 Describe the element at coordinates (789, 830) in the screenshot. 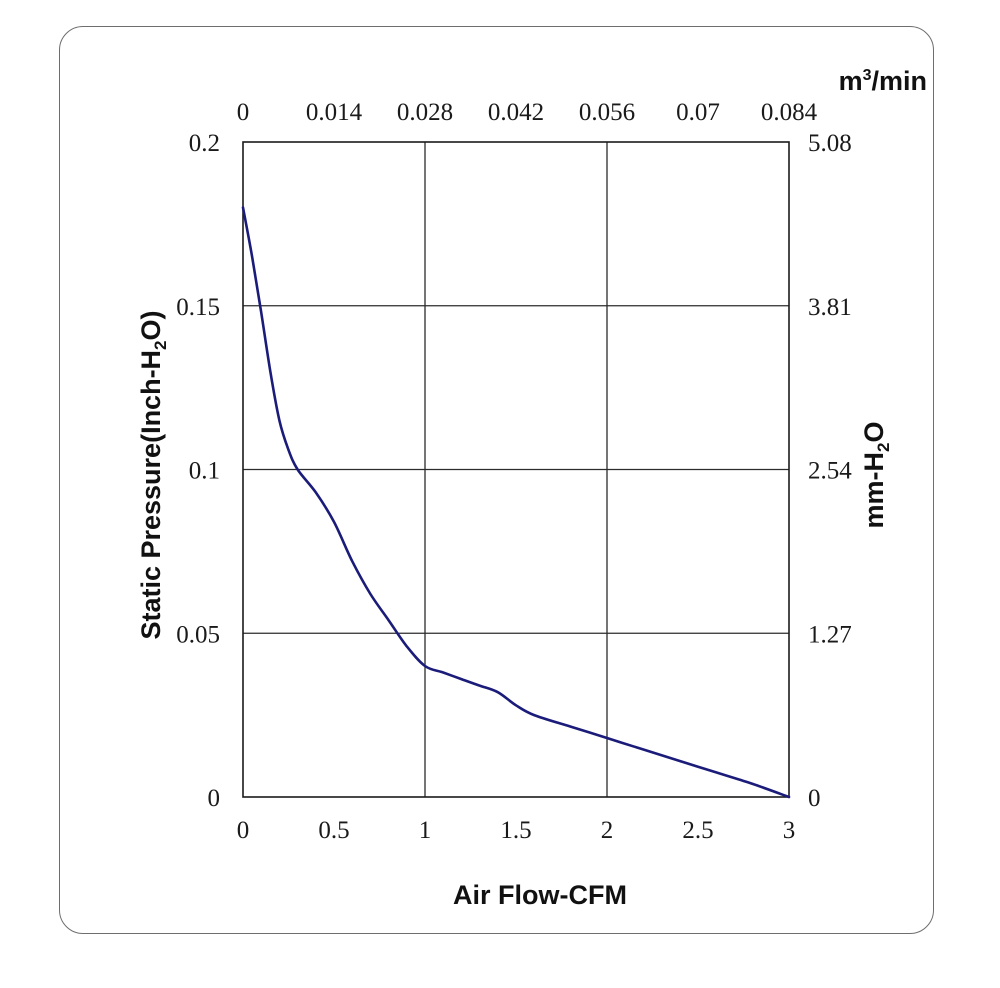

I see `x-tick-label: 3` at that location.